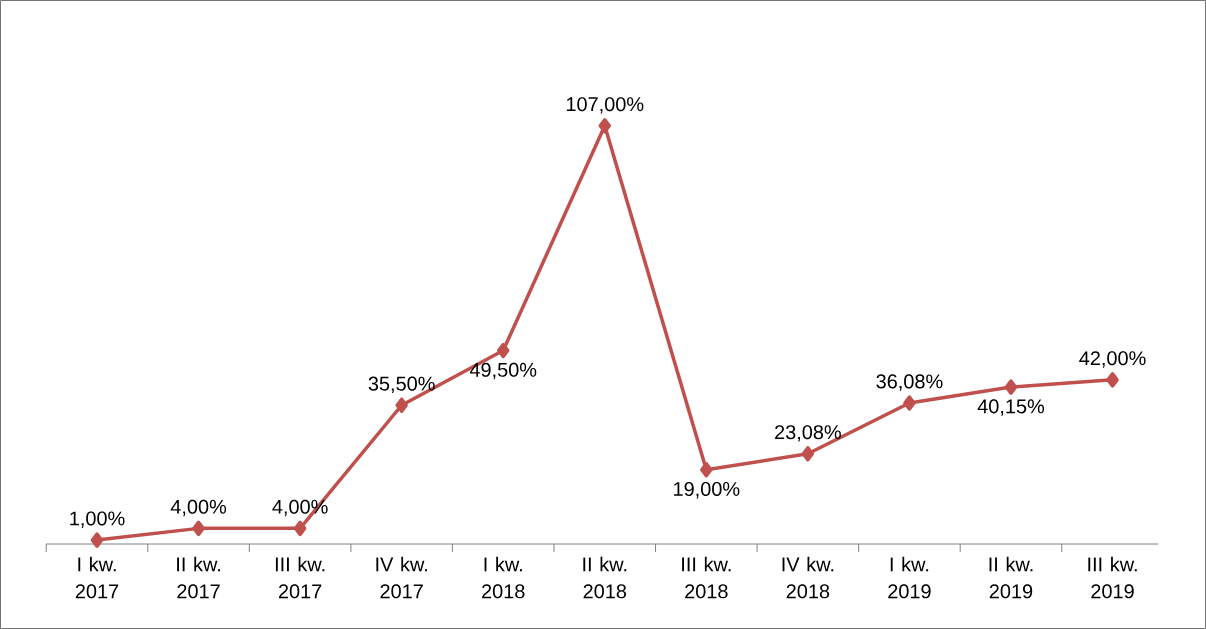 The height and width of the screenshot is (629, 1206). What do you see at coordinates (1011, 577) in the screenshot?
I see `x-tick-label: II kw. 2019` at bounding box center [1011, 577].